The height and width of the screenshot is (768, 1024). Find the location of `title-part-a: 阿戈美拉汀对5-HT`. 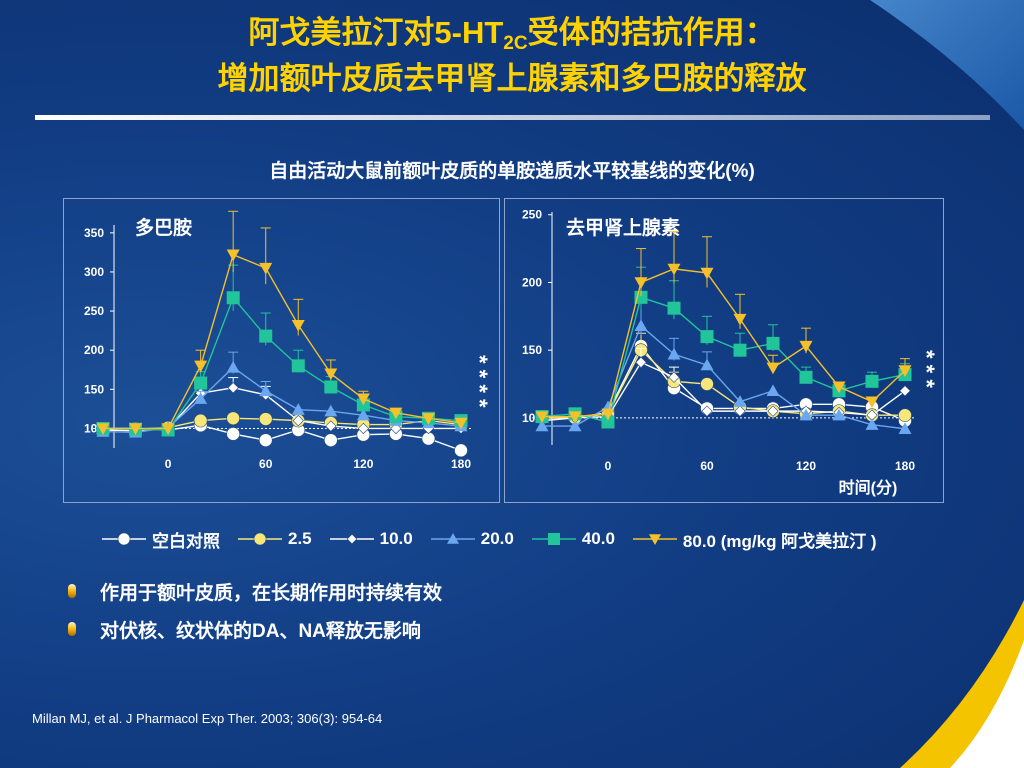

title-part-a: 阿戈美拉汀对5-HT is located at coordinates (376, 32).